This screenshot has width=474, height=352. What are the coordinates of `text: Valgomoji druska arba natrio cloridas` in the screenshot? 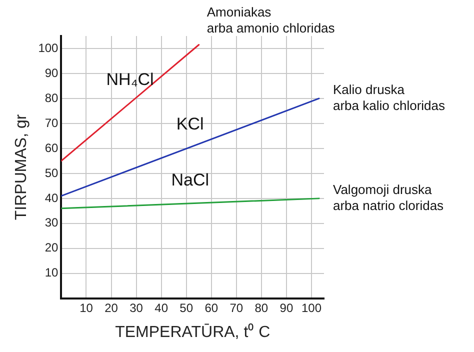 It's located at (388, 198).